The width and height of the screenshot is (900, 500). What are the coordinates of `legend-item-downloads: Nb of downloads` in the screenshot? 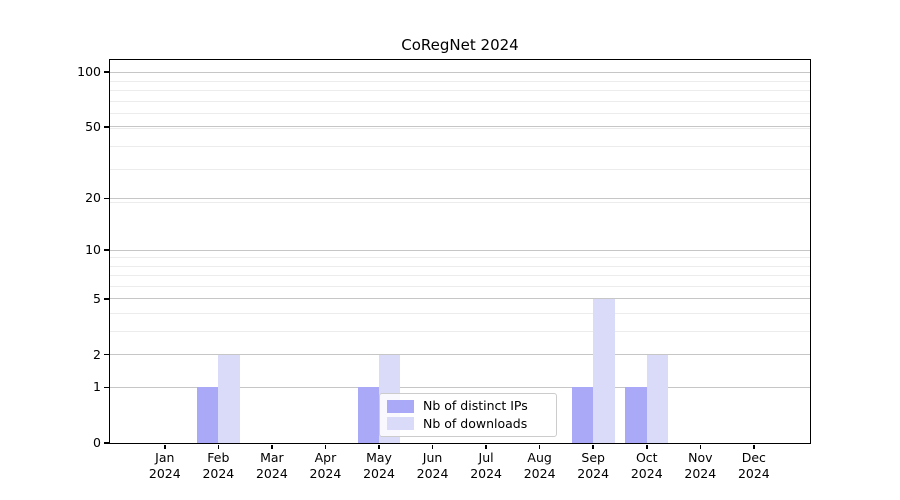 It's located at (468, 423).